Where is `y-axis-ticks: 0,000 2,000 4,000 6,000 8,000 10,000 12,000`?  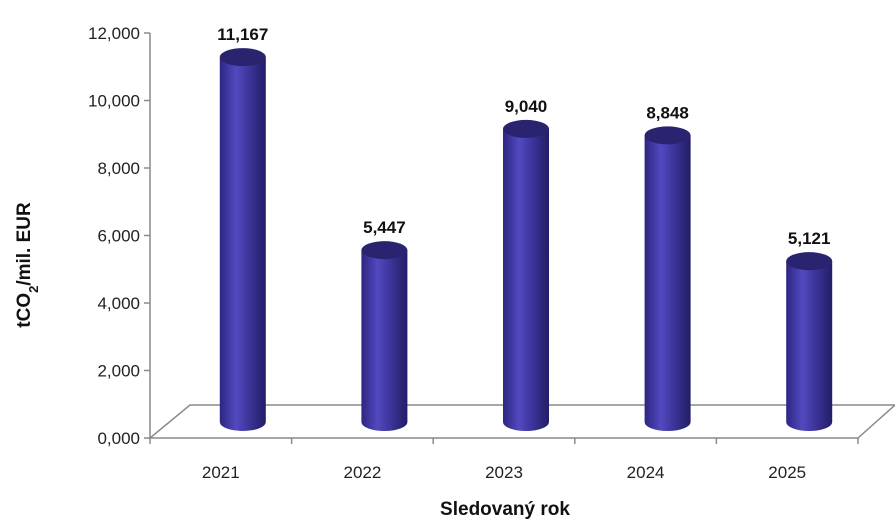
y-axis-ticks: 0,000 2,000 4,000 6,000 8,000 10,000 12,000 is located at coordinates (119, 236).